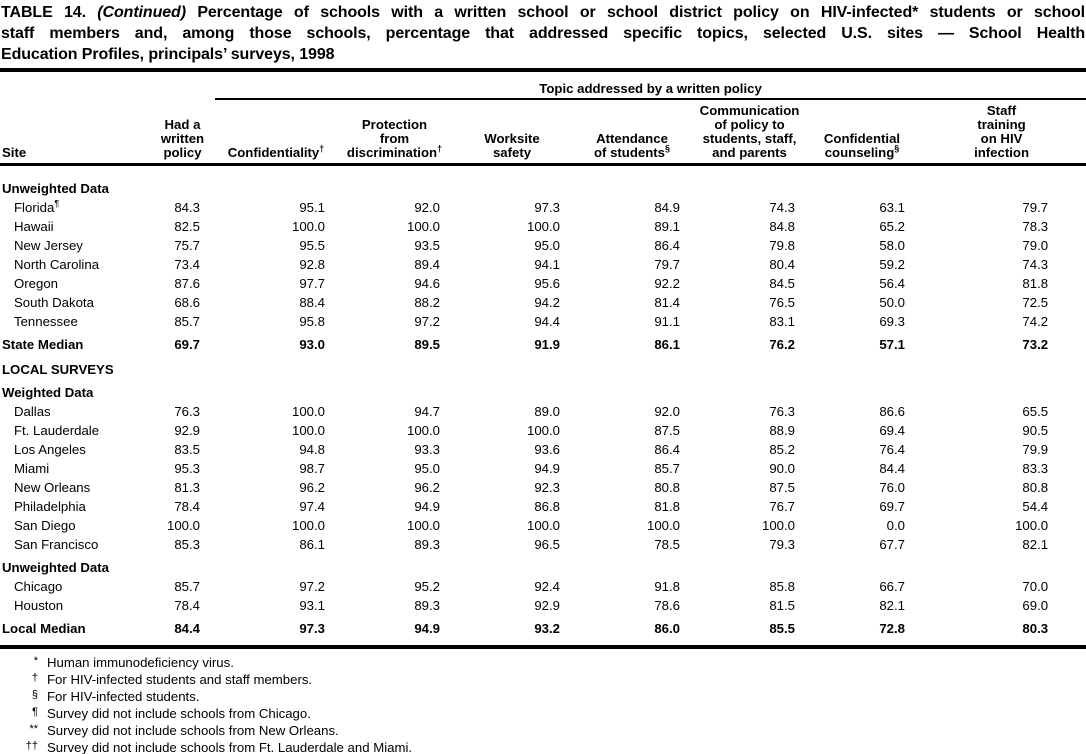 The height and width of the screenshot is (754, 1086). What do you see at coordinates (1035, 605) in the screenshot?
I see `value-cell: 69.0` at bounding box center [1035, 605].